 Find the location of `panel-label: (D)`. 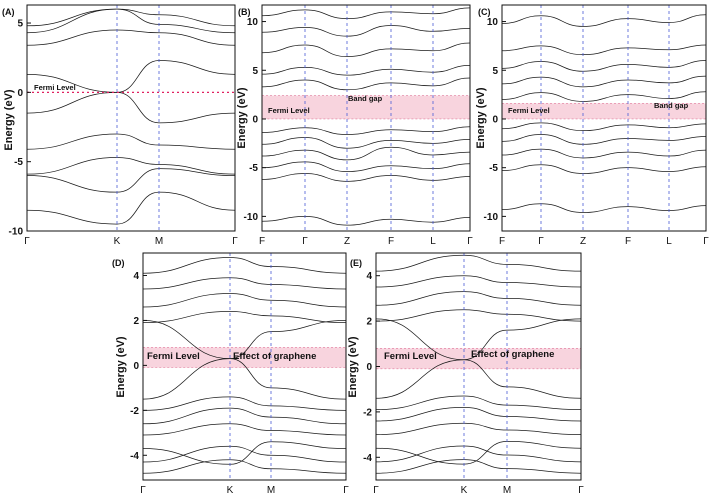

panel-label: (D) is located at coordinates (118, 263).